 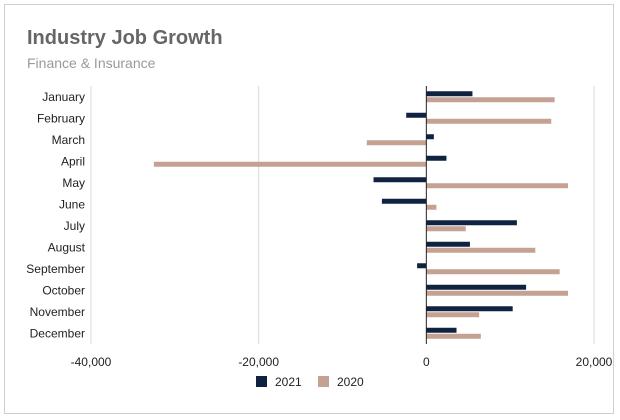 What do you see at coordinates (67, 247) in the screenshot?
I see `category-label: August` at bounding box center [67, 247].